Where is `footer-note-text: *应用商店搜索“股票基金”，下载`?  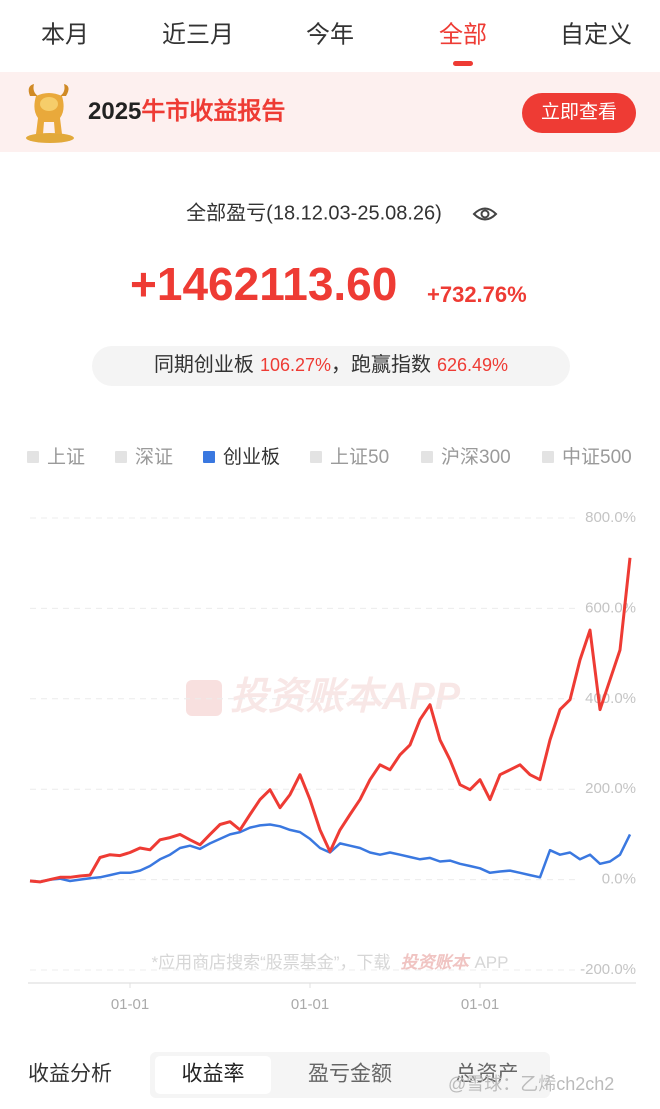 footer-note-text: *应用商店搜索“股票基金”，下载 is located at coordinates (271, 962).